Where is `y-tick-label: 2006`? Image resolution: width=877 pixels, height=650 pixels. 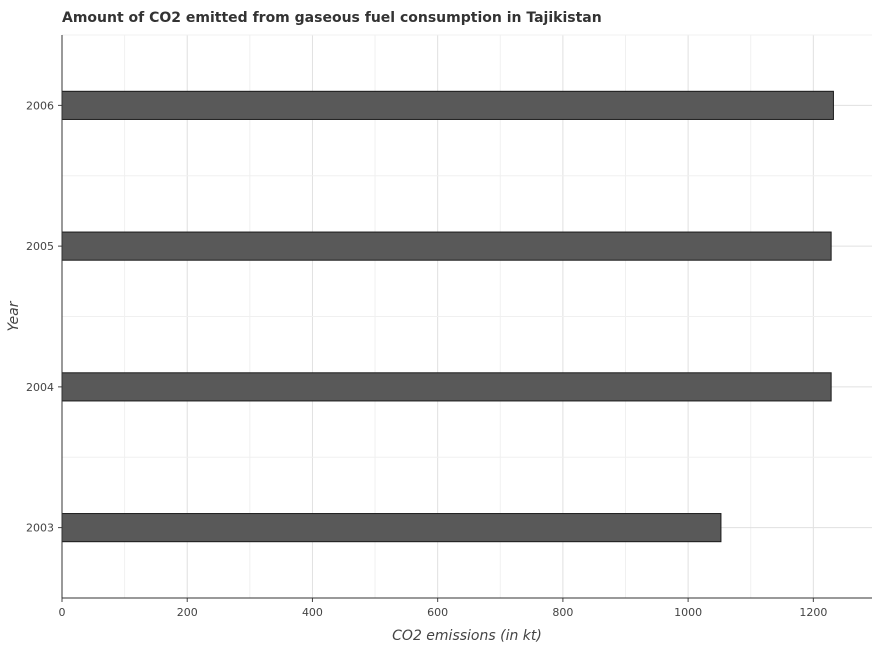
y-tick-label: 2006 is located at coordinates (40, 105).